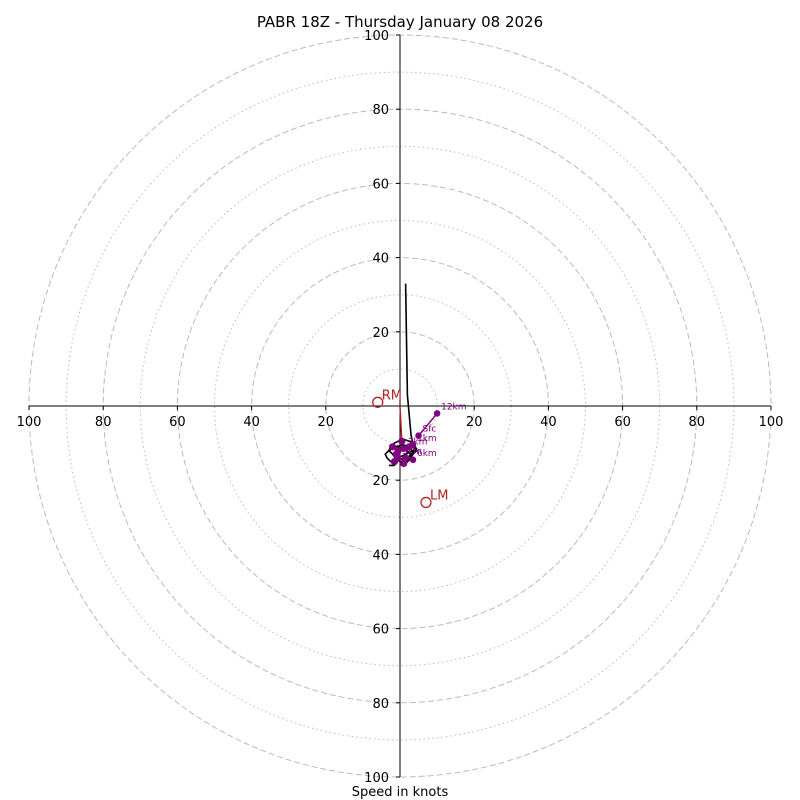  I want to click on height-marker-label: 9km, so click(412, 452).